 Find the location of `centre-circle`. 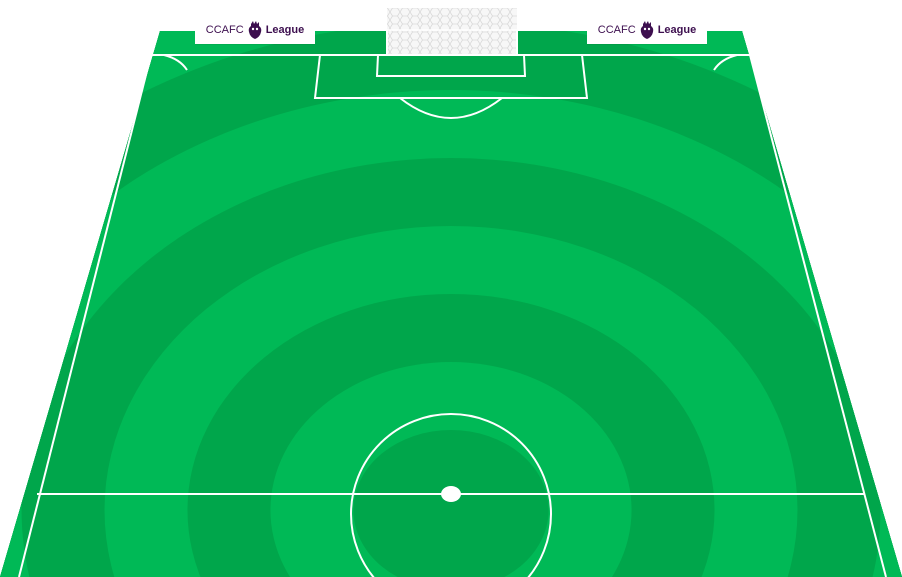

centre-circle is located at coordinates (451, 495).